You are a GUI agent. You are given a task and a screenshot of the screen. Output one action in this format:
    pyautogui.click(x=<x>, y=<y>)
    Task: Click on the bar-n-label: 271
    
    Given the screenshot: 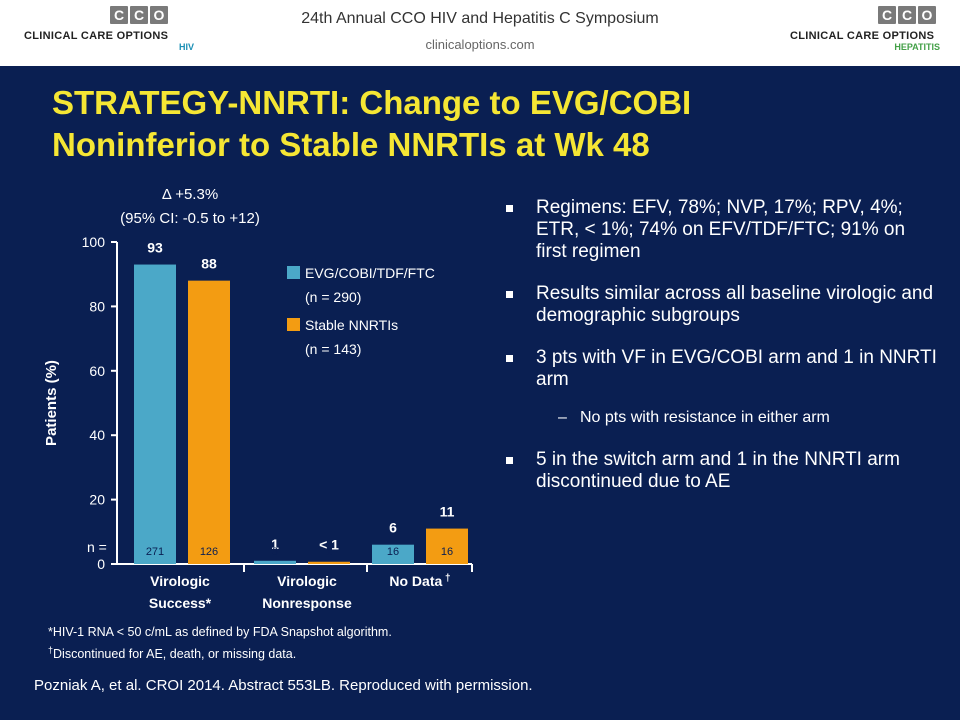 What is the action you would take?
    pyautogui.click(x=155, y=552)
    